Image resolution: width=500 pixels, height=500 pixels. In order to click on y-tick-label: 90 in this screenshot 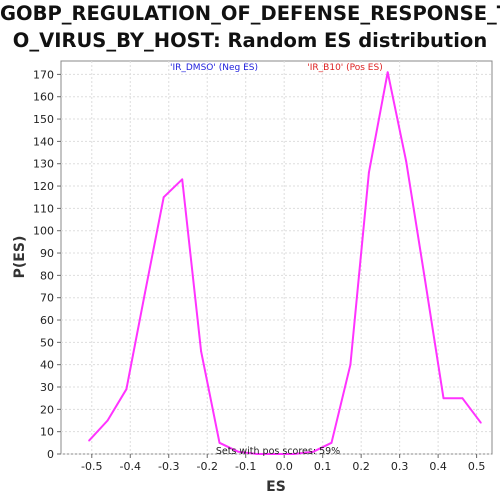, I will do `click(47, 253)`.